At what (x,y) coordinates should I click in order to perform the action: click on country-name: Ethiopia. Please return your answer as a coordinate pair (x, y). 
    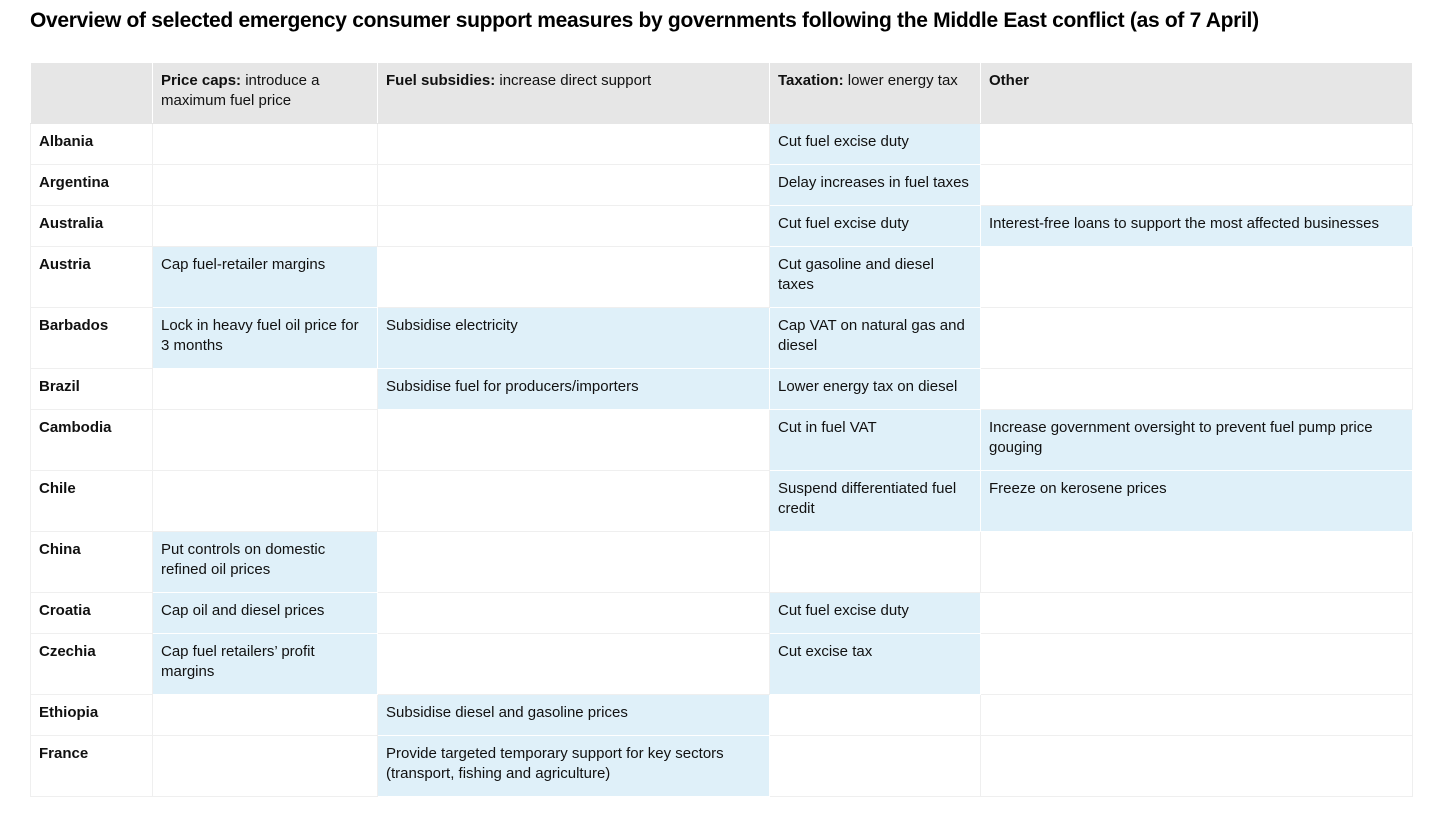
    Looking at the image, I should click on (91, 715).